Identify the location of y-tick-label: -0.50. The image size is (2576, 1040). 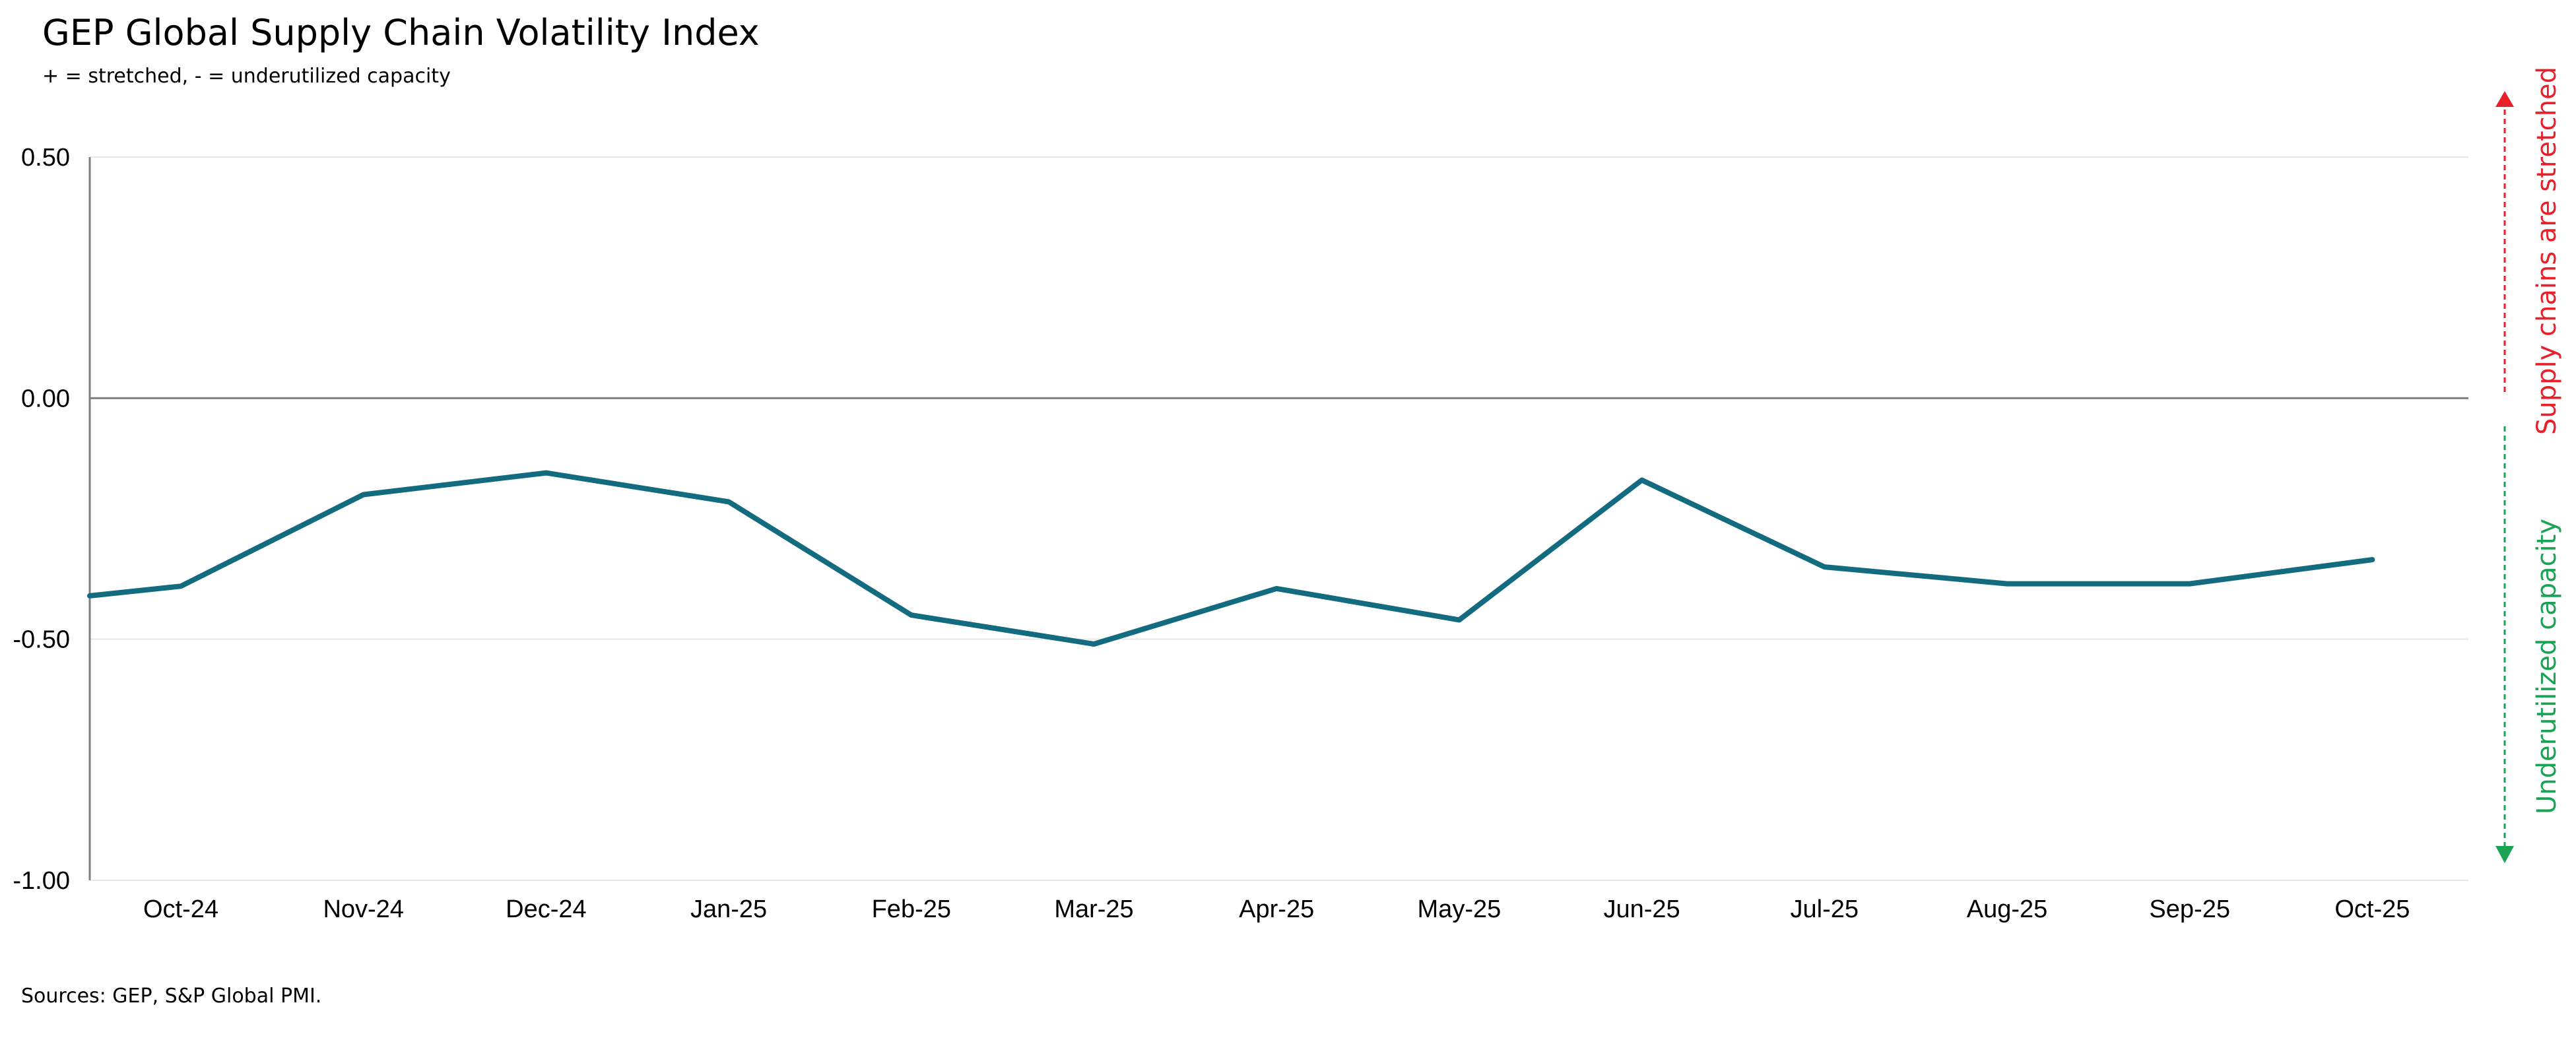
(41, 640).